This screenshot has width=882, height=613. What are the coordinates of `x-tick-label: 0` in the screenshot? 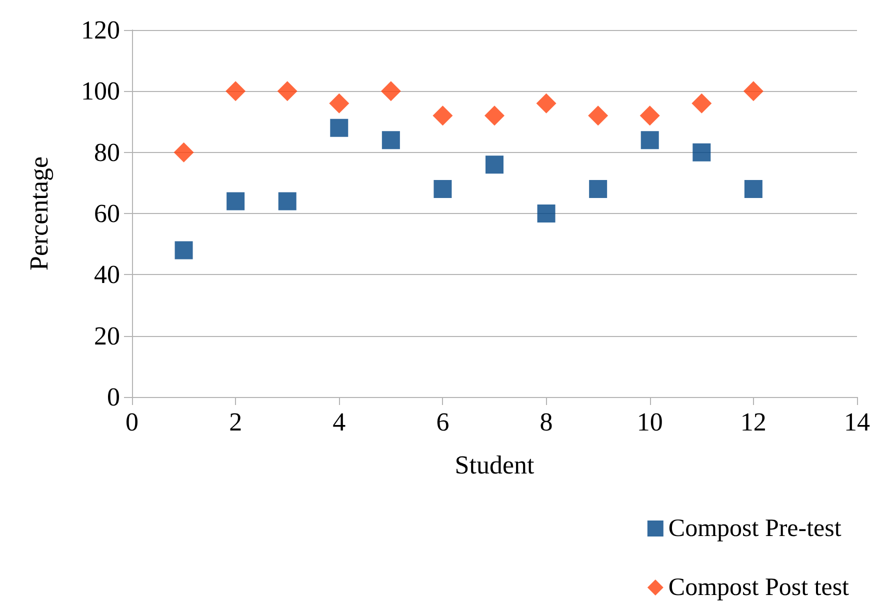 It's located at (132, 422).